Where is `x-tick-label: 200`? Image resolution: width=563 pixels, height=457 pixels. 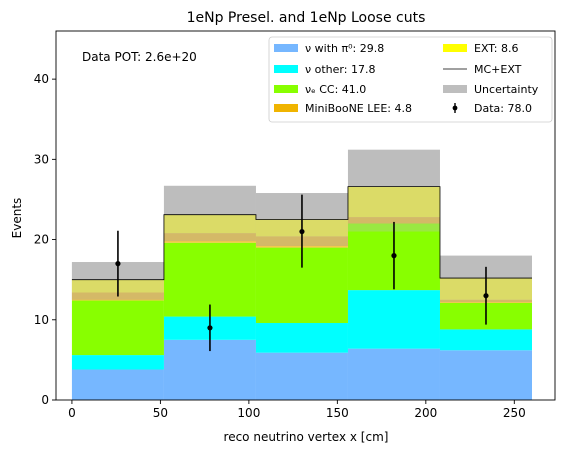 x-tick-label: 200 is located at coordinates (425, 413).